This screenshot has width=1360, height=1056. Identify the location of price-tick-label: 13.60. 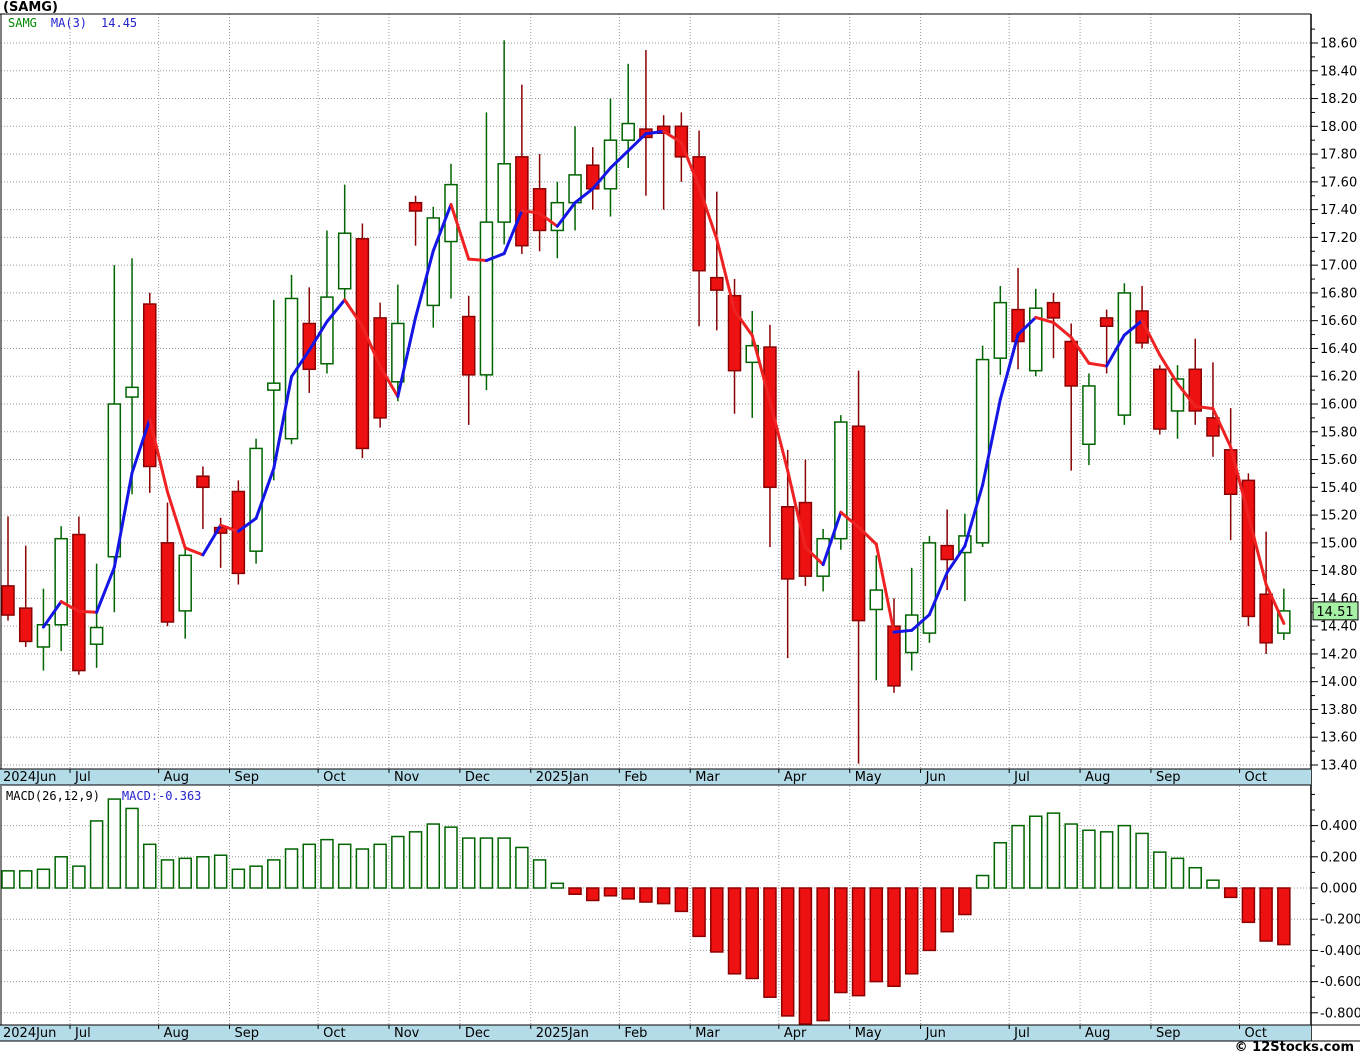
(1338, 738).